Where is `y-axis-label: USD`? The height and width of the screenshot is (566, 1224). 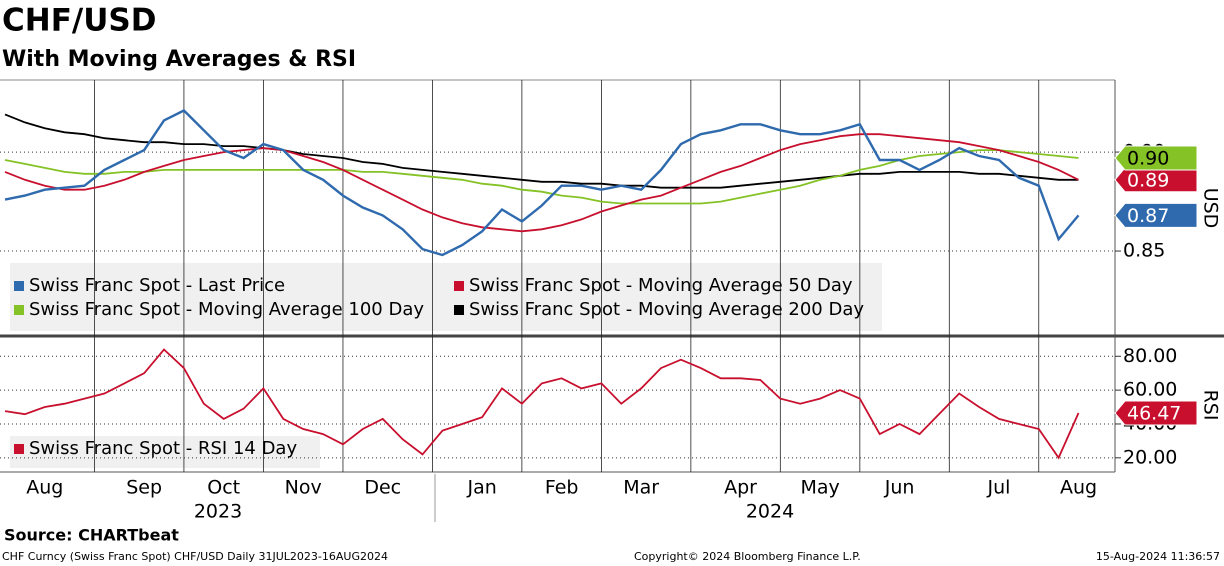 y-axis-label: USD is located at coordinates (1211, 208).